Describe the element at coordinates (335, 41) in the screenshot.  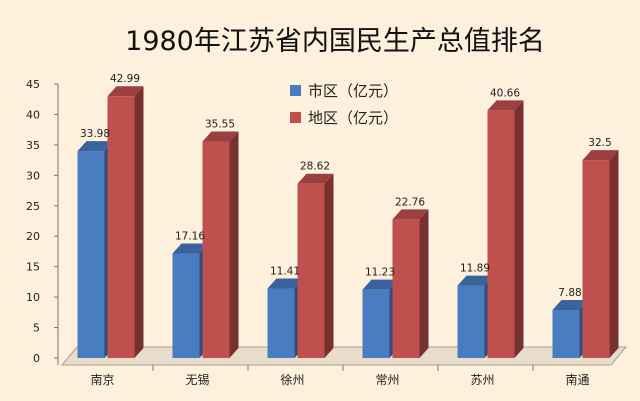
I see `chart-title: 1980年江苏省内国民生产总值排名` at that location.